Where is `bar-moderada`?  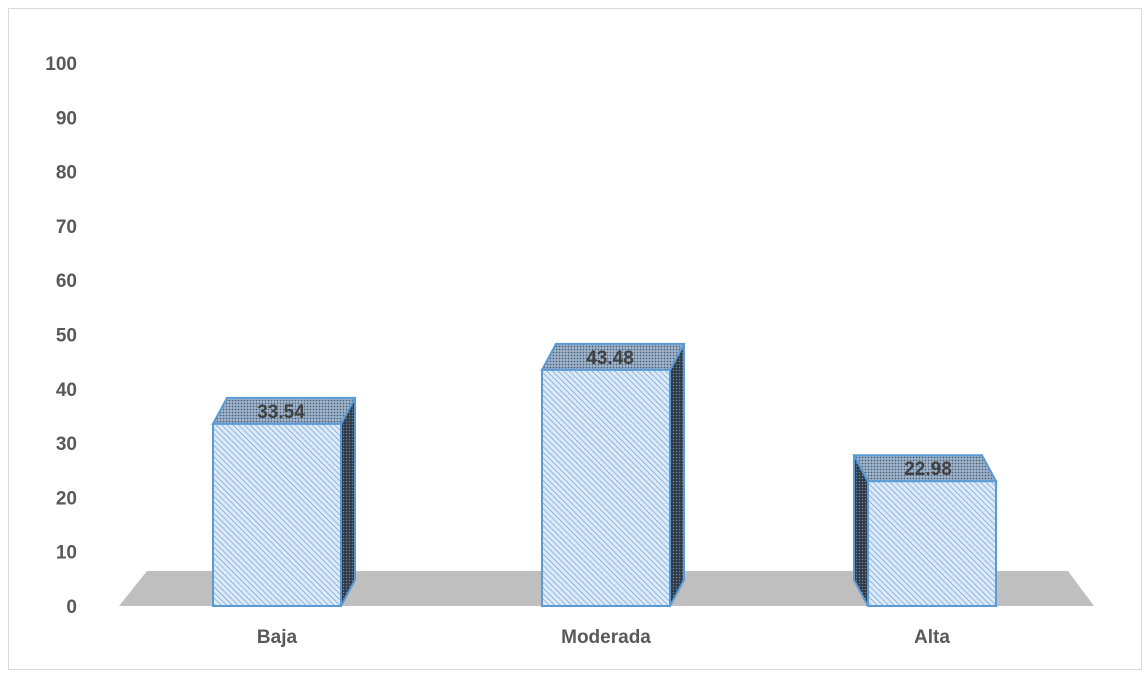 bar-moderada is located at coordinates (613, 474).